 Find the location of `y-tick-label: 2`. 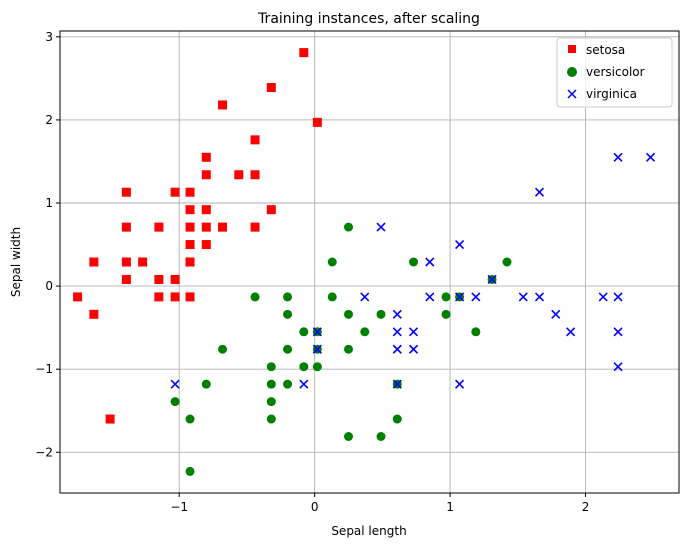

y-tick-label: 2 is located at coordinates (49, 120).